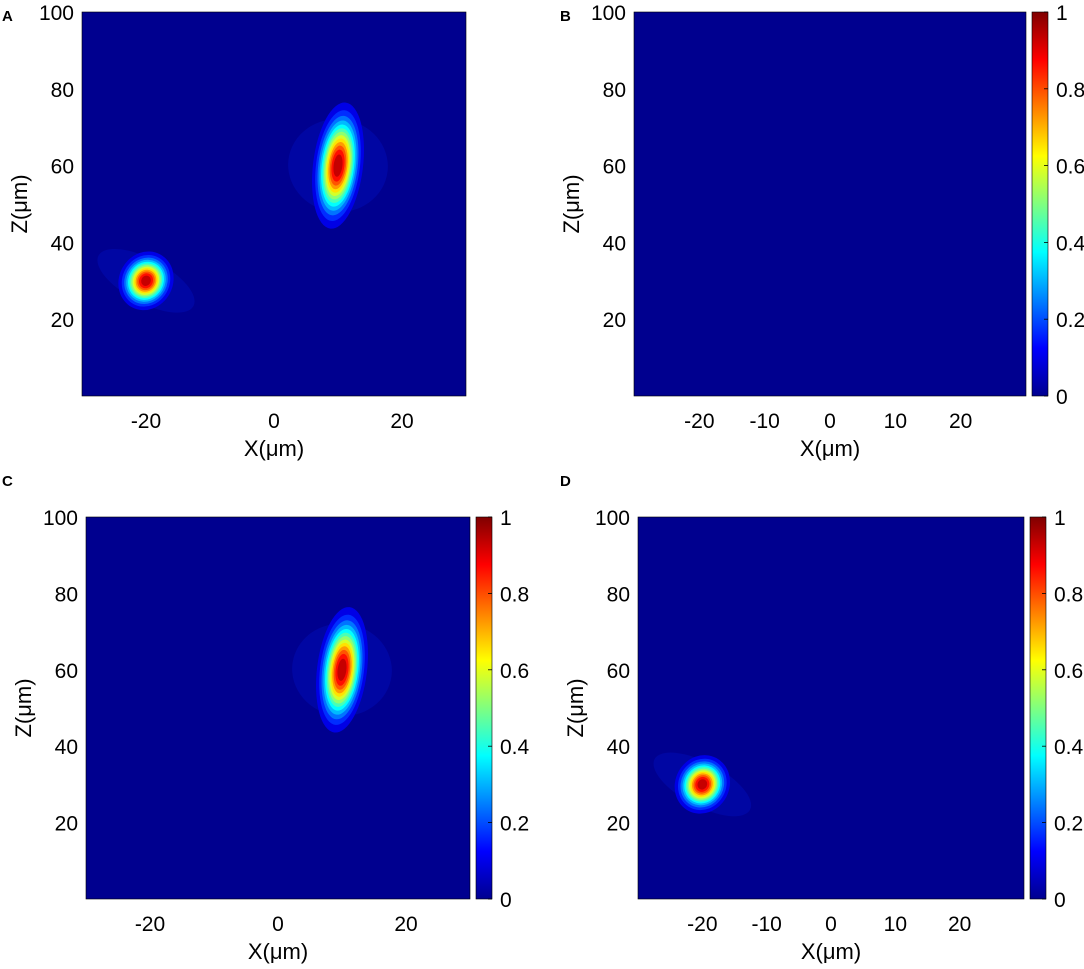 Image resolution: width=1084 pixels, height=969 pixels. What do you see at coordinates (565, 16) in the screenshot?
I see `panel-letter: B` at bounding box center [565, 16].